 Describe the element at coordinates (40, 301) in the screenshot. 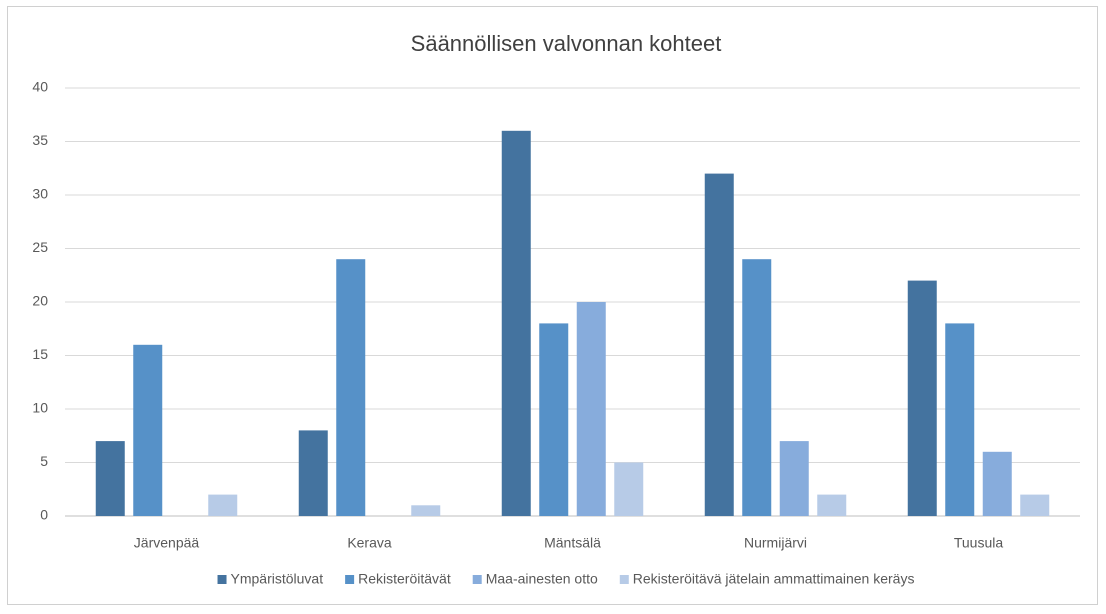

I see `y-tick-label: 20` at that location.